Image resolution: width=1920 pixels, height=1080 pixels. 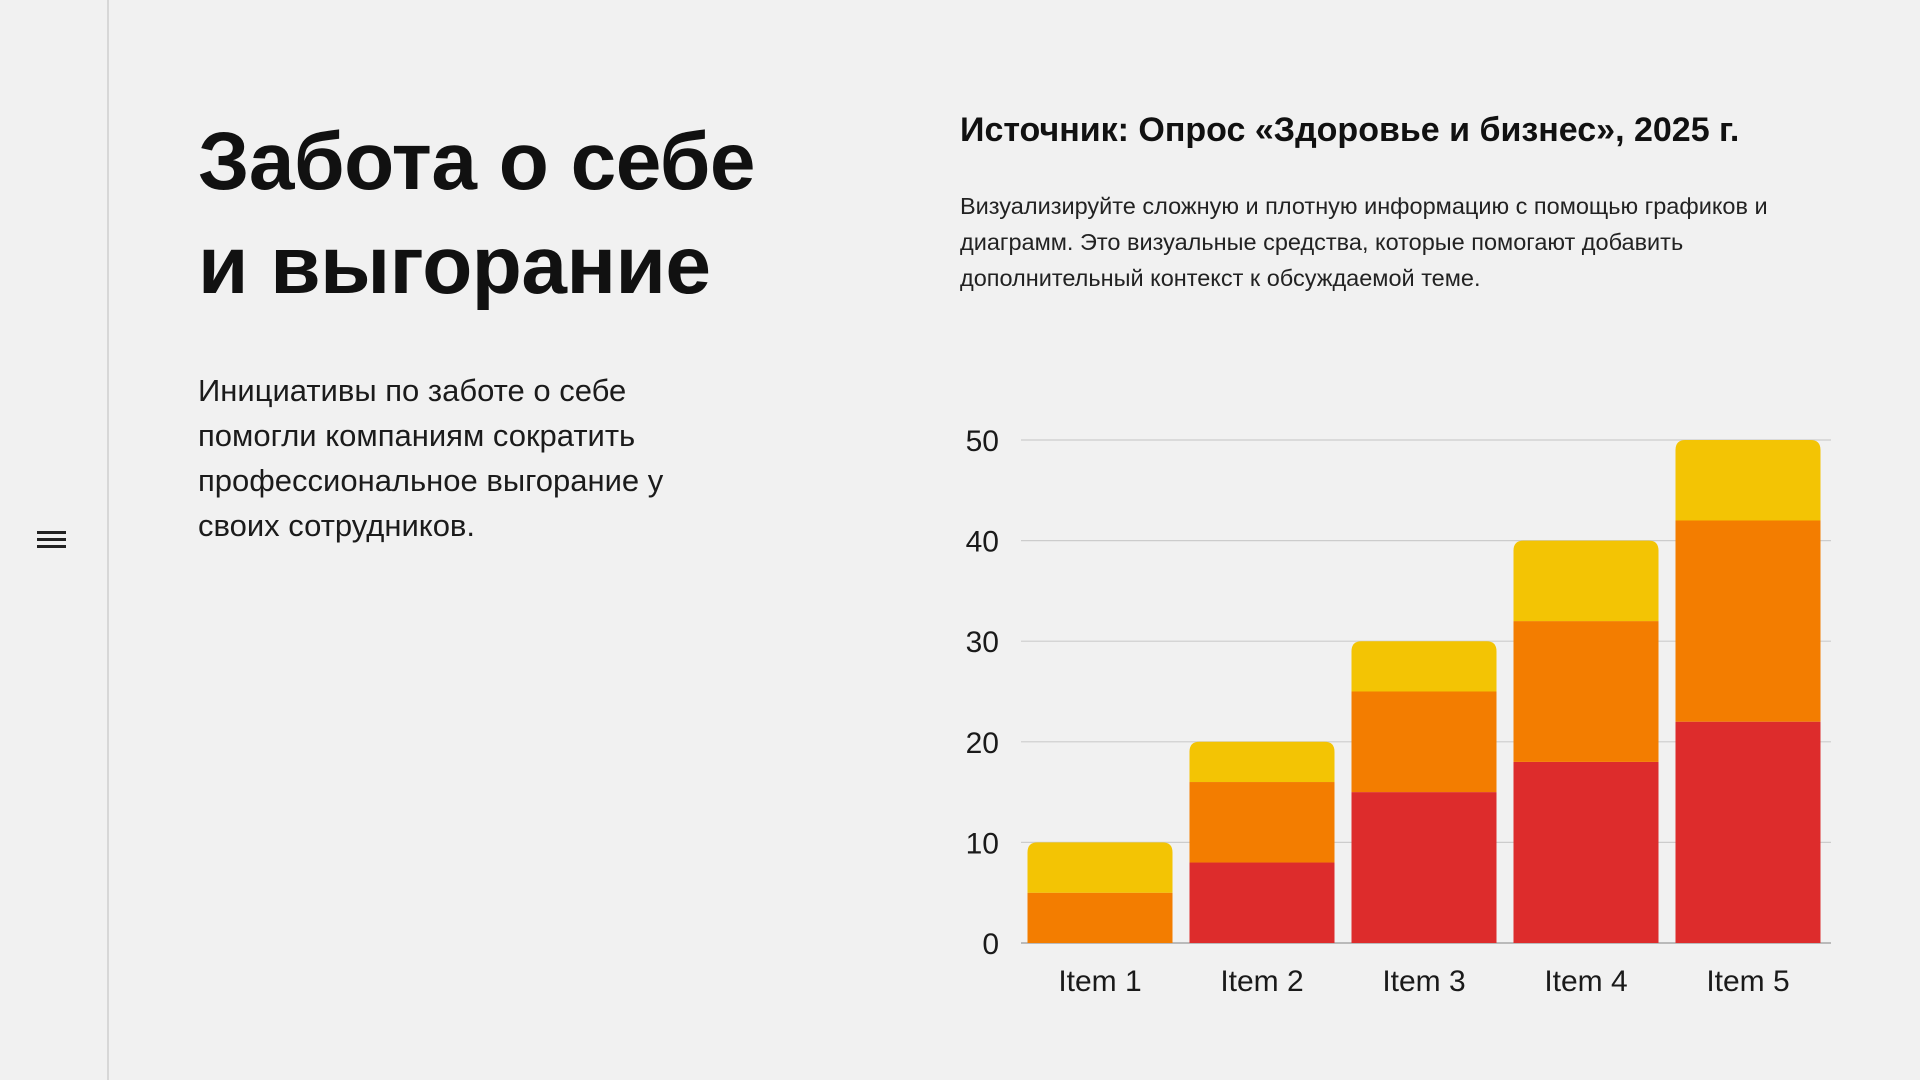 I want to click on y-tick-label: 40, so click(x=982, y=542).